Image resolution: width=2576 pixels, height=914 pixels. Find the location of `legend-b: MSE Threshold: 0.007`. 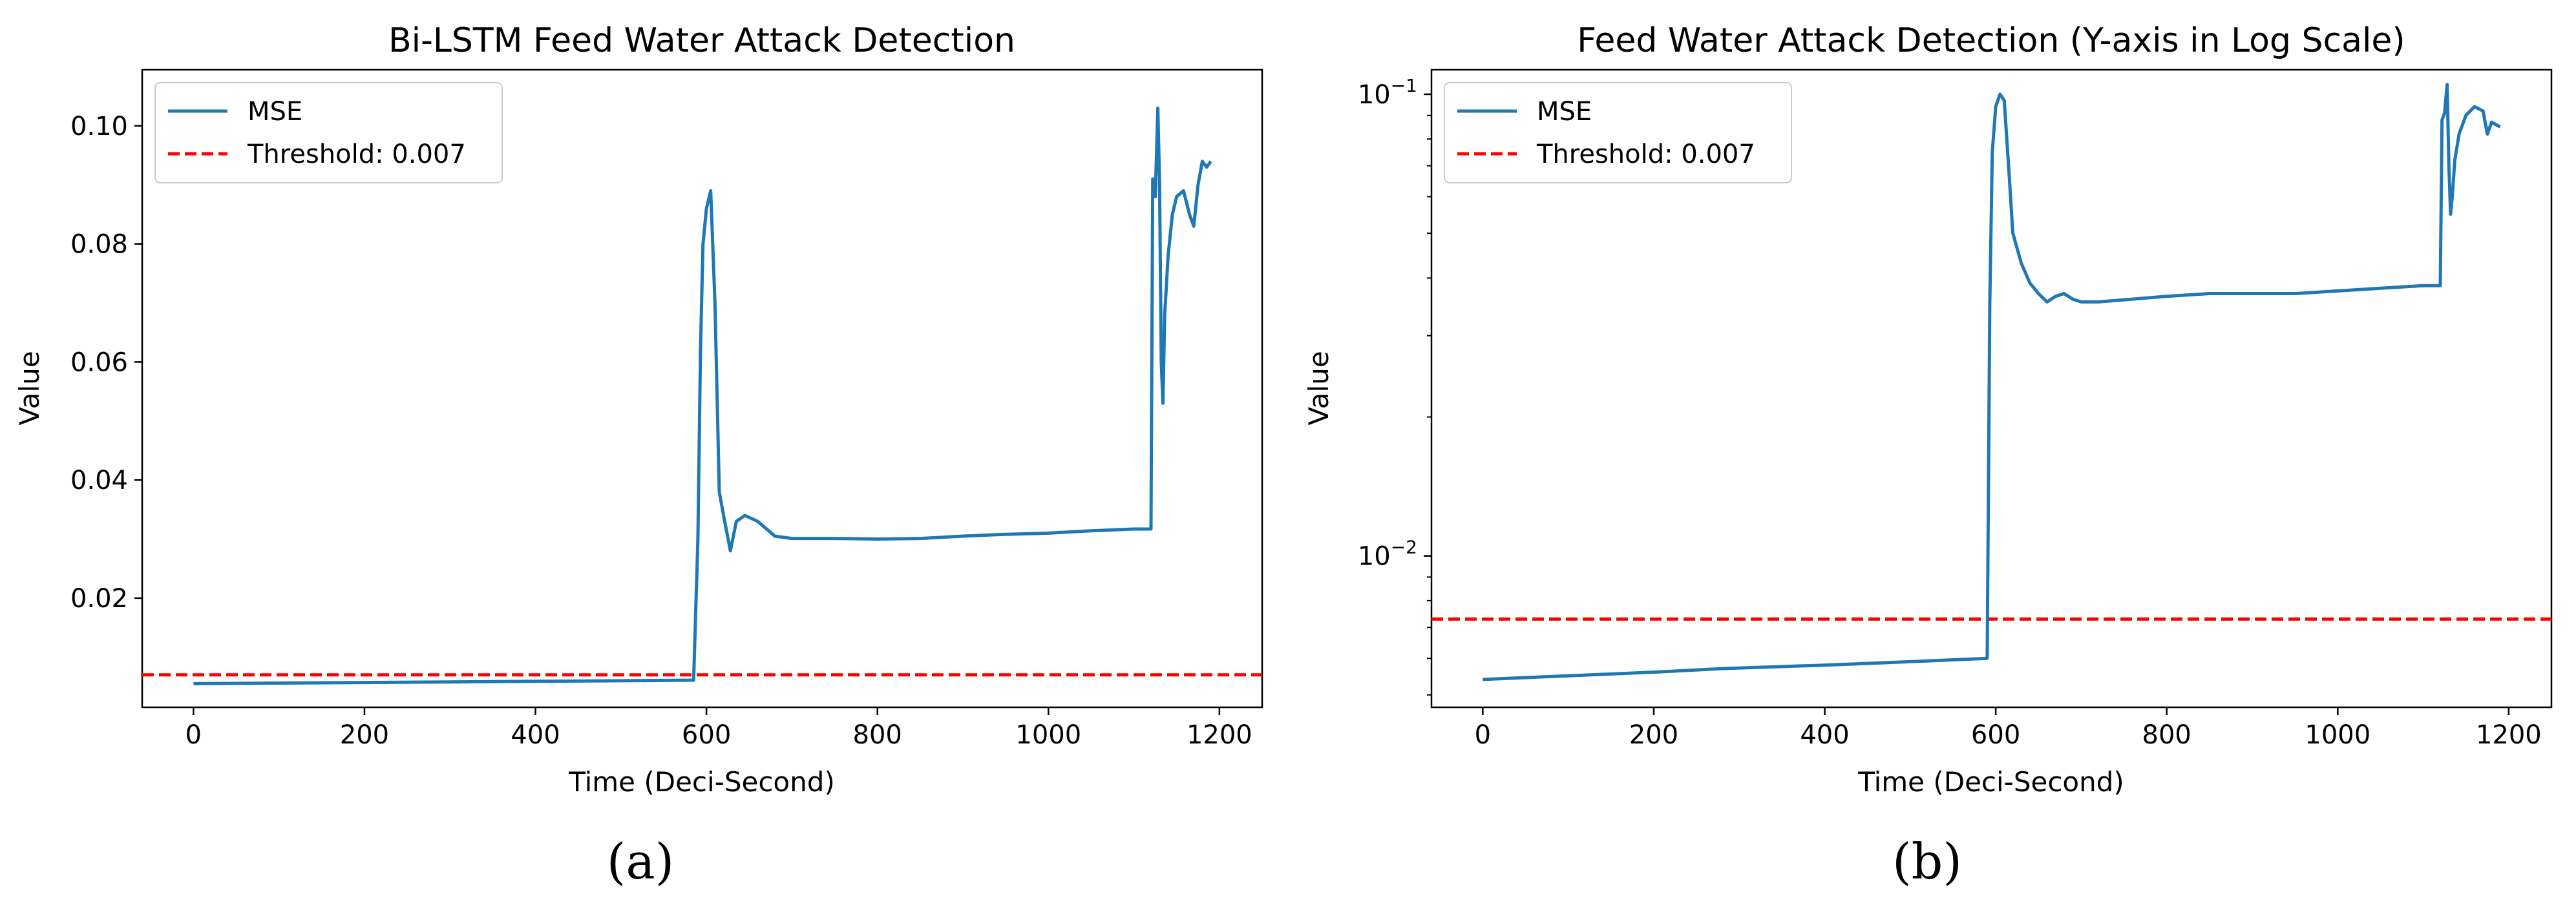

legend-b: MSE Threshold: 0.007 is located at coordinates (1618, 132).